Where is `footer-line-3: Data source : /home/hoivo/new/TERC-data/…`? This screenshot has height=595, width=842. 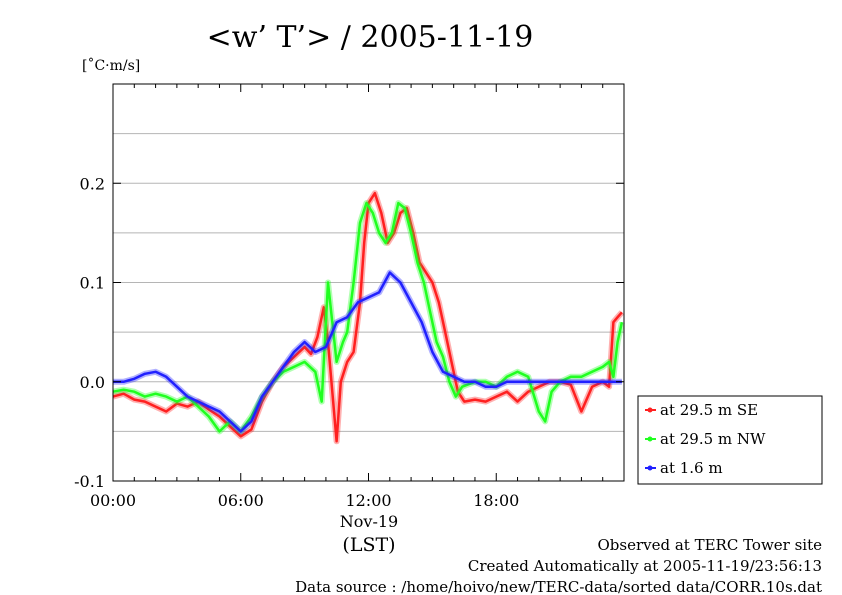 footer-line-3: Data source : /home/hoivo/new/TERC-data/… is located at coordinates (558, 586).